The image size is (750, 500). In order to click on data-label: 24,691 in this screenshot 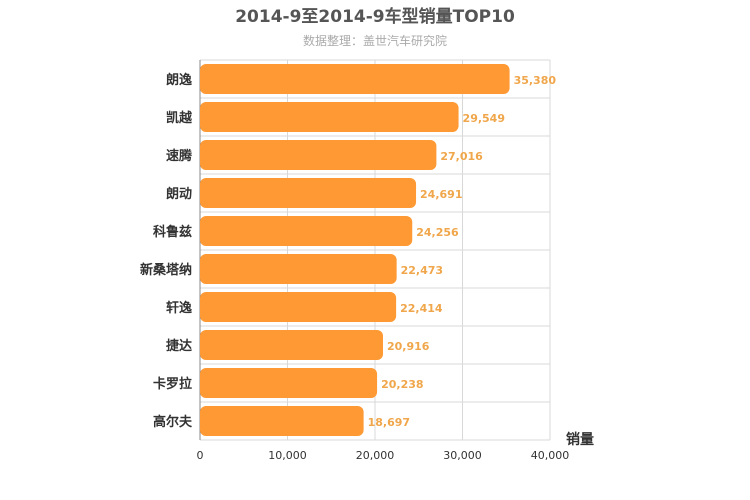, I will do `click(441, 194)`.